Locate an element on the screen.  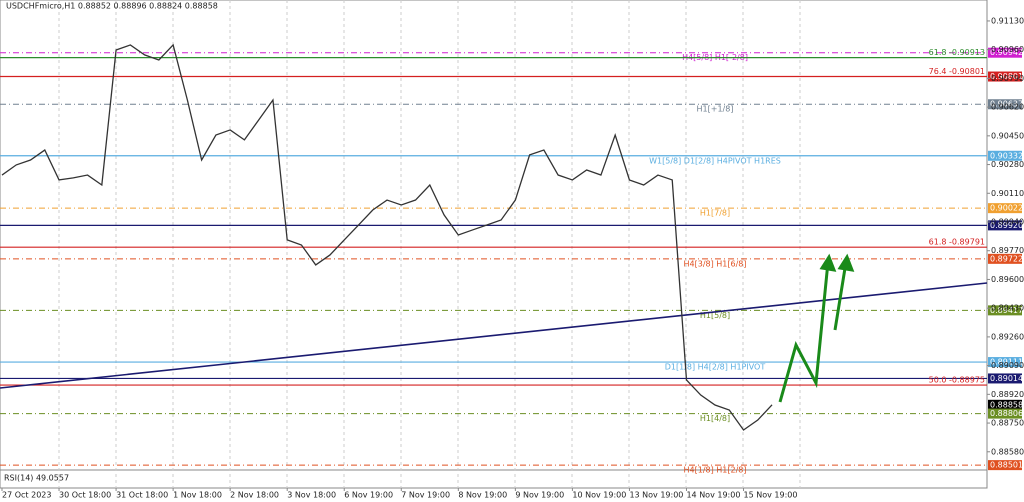
fib-label: 61.8 -0.90913 is located at coordinates (957, 52).